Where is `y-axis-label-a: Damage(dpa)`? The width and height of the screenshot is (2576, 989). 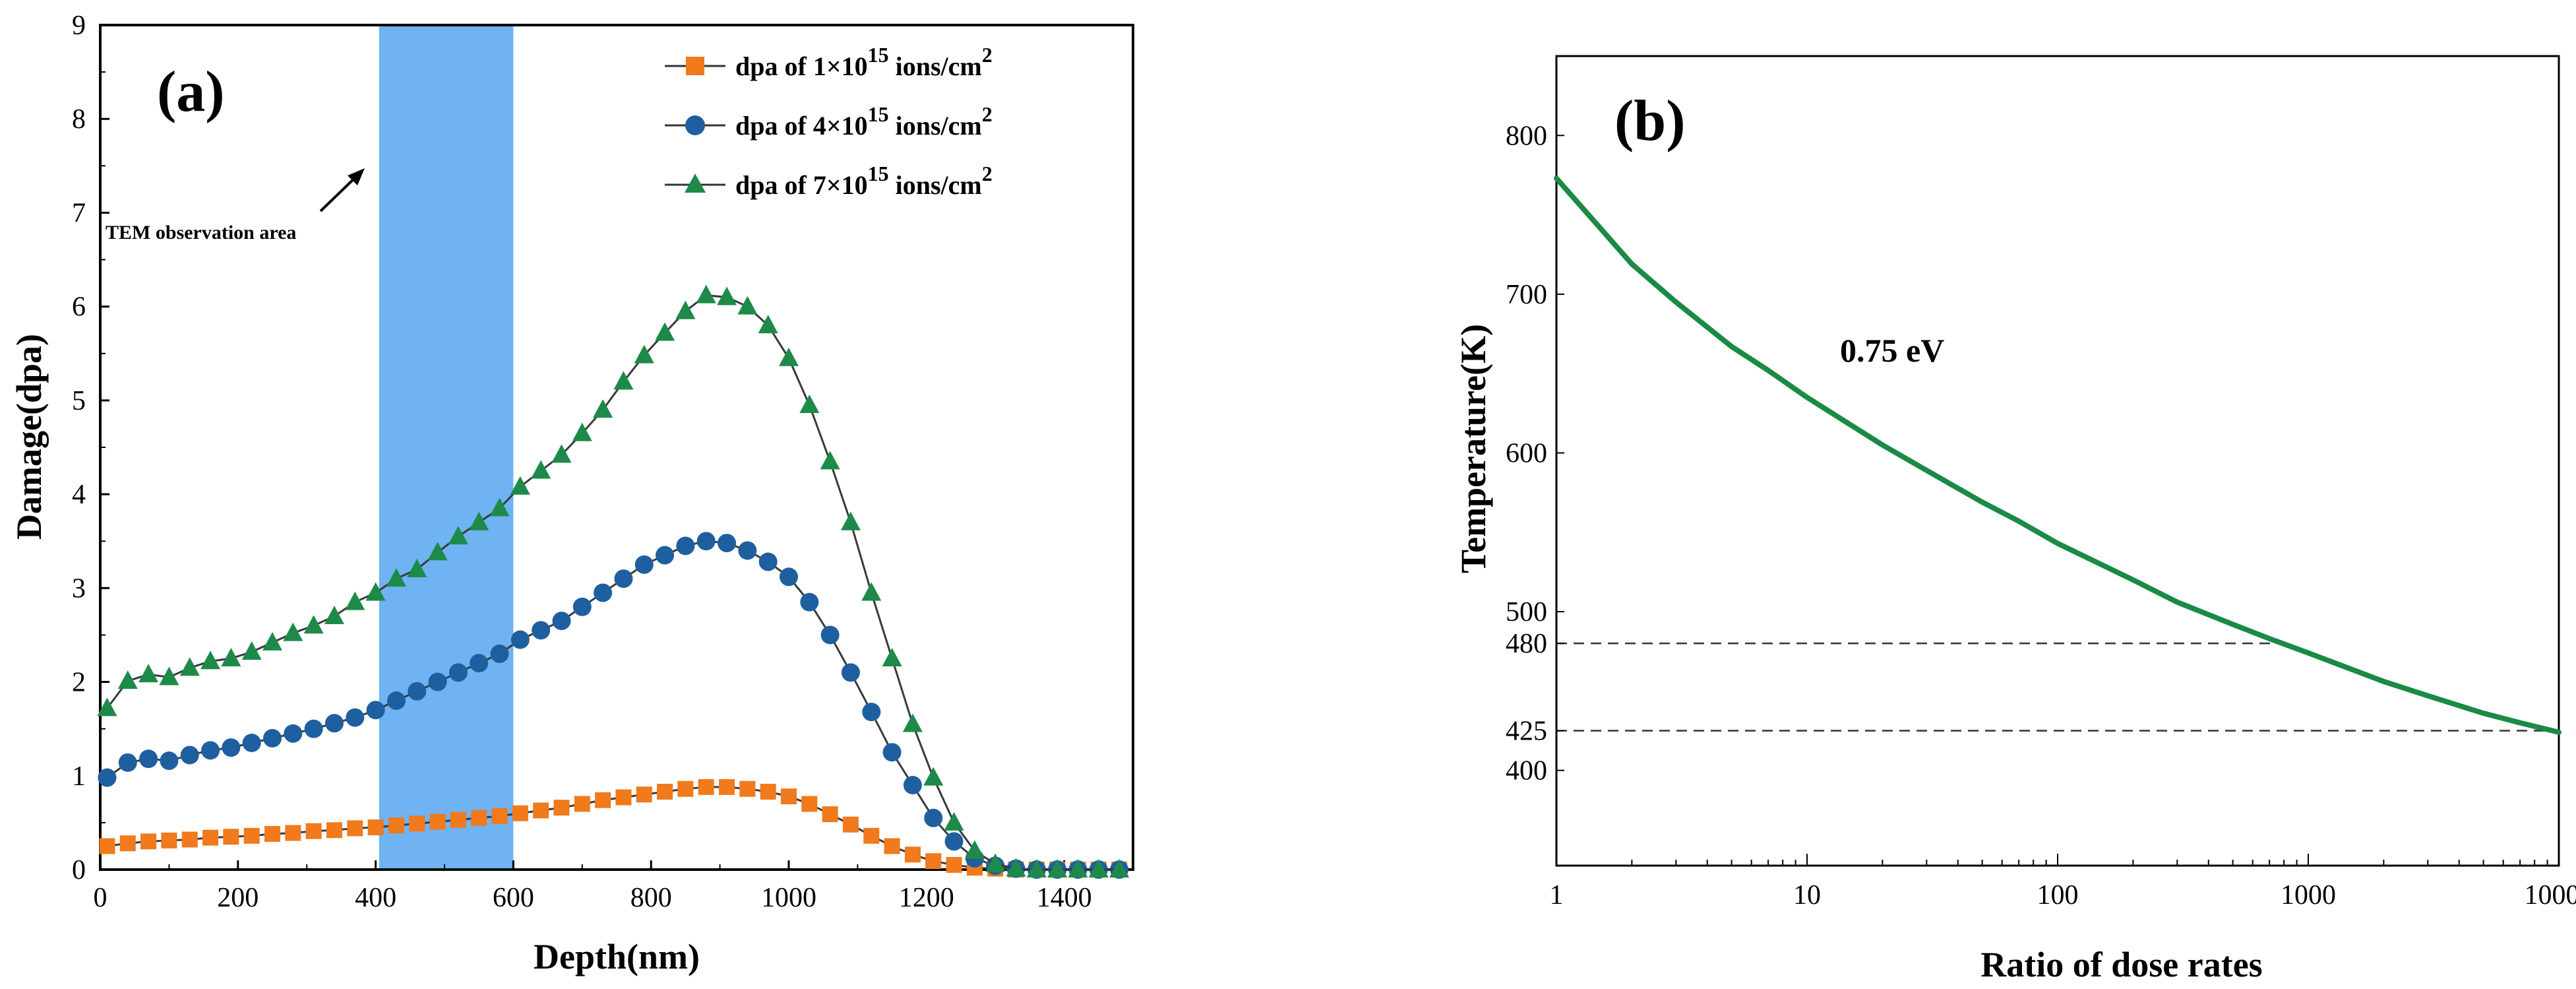 y-axis-label-a: Damage(dpa) is located at coordinates (29, 437).